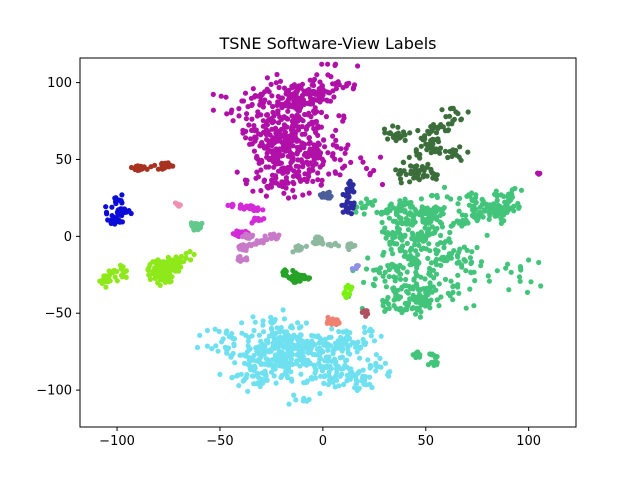  What do you see at coordinates (58, 237) in the screenshot?
I see `y-axis: −100 −50 0 50 100` at bounding box center [58, 237].